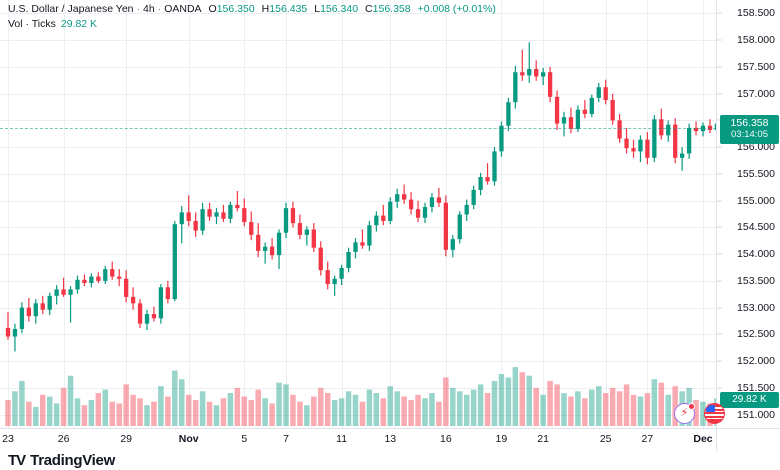  I want to click on price-axis-tick: 157.500, so click(756, 66).